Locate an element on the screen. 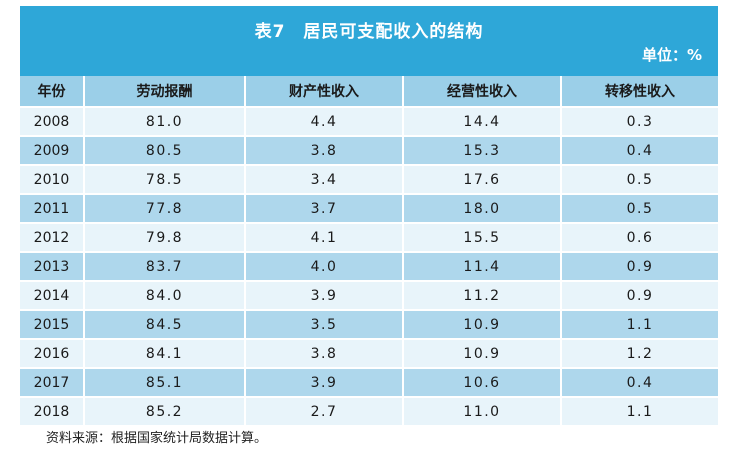 The width and height of the screenshot is (736, 458). table-row: 2018 85.2 2.7 11.0 1.1 is located at coordinates (369, 412).